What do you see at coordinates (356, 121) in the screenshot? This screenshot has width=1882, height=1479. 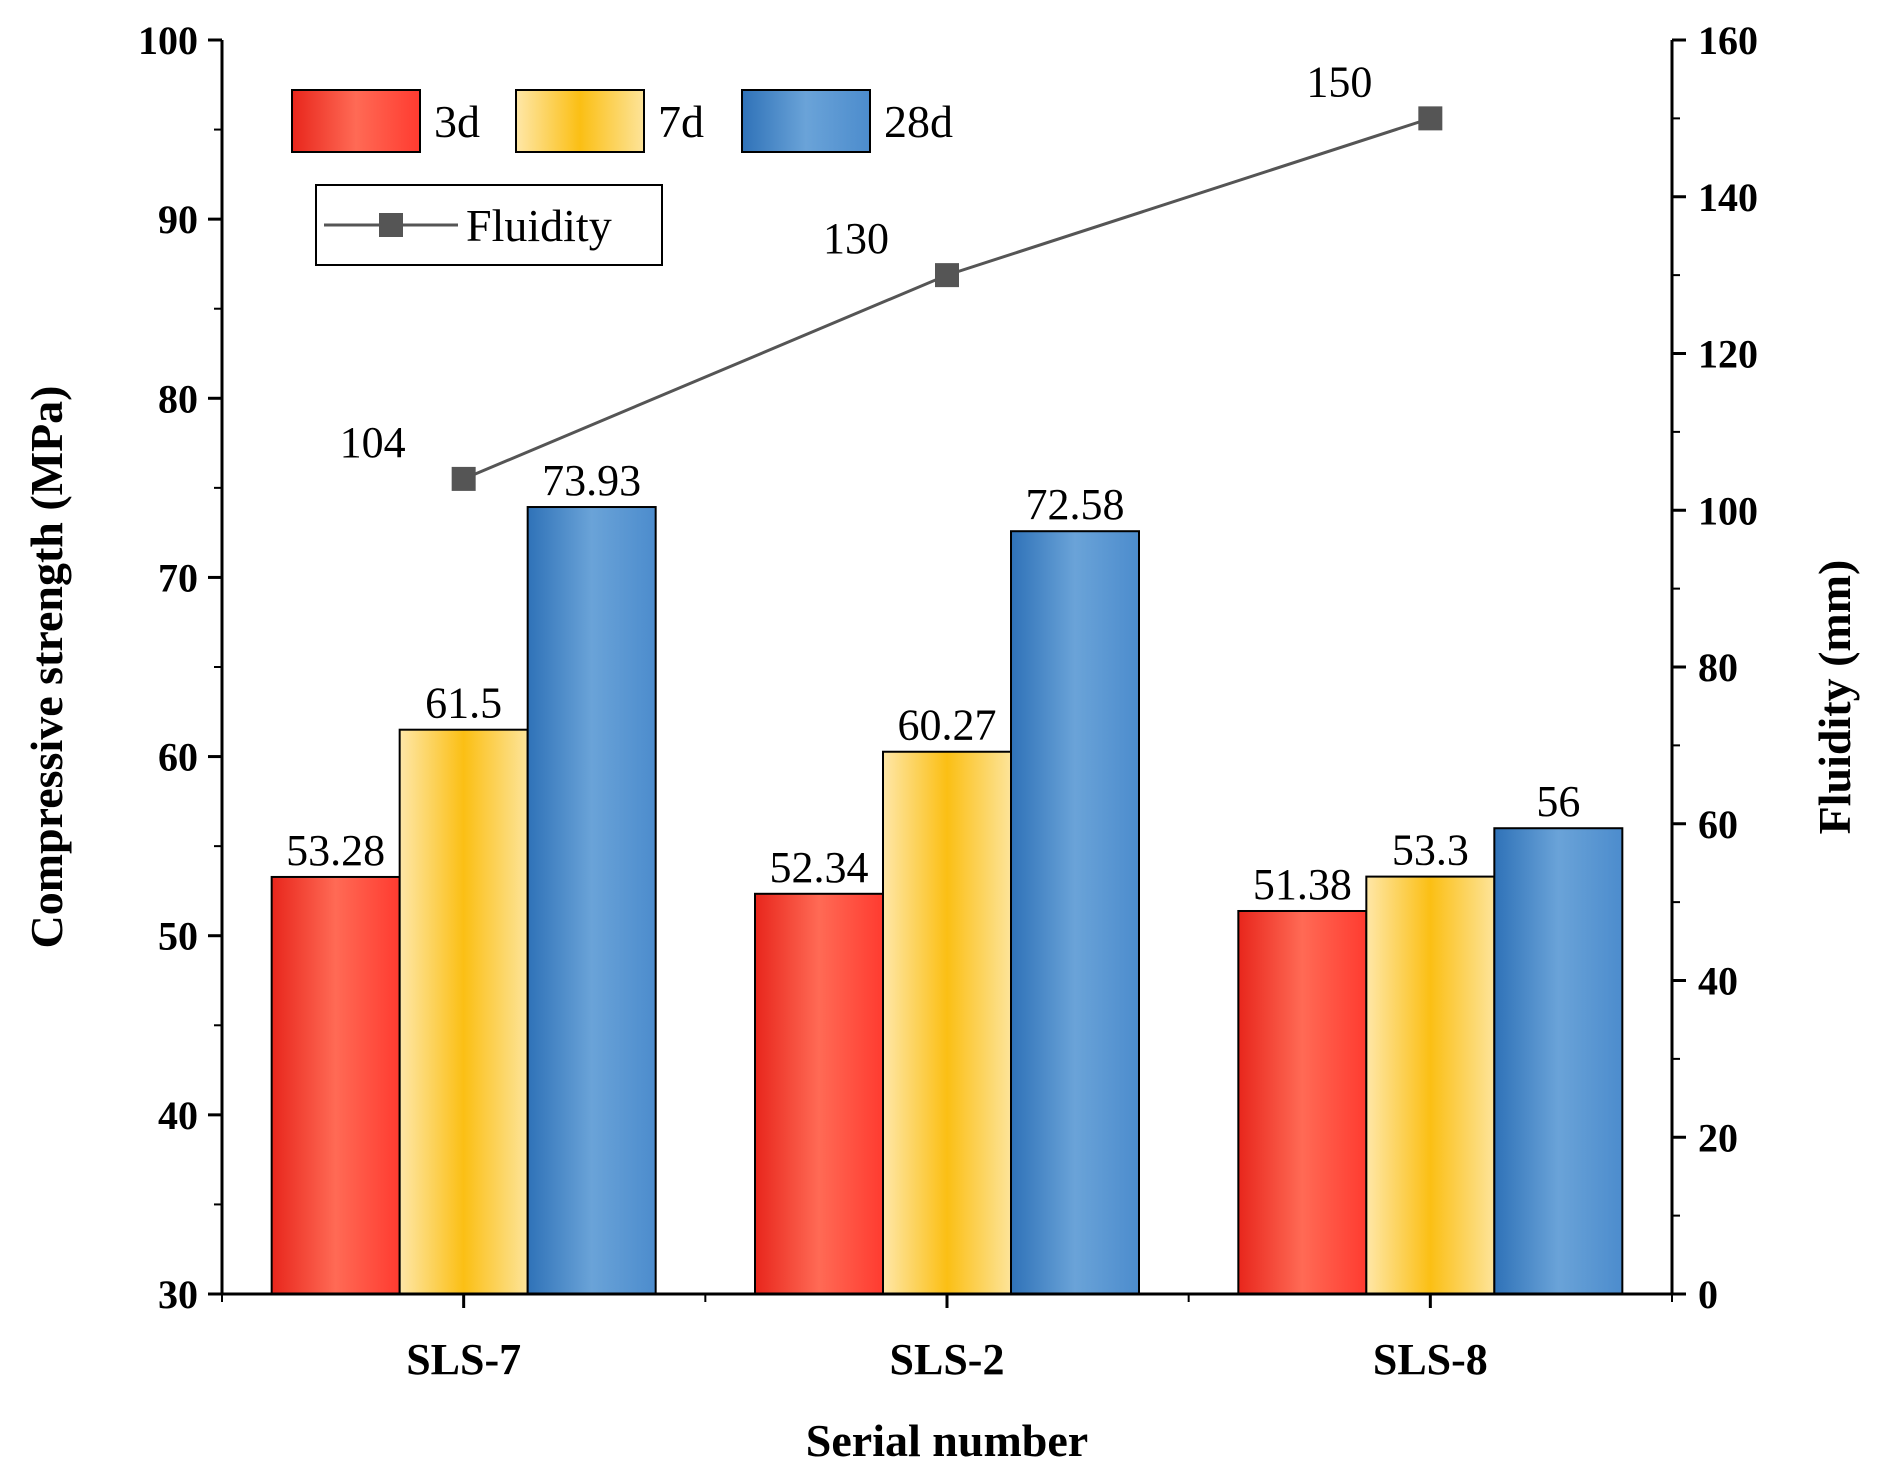 I see `legend-swatch-3d` at bounding box center [356, 121].